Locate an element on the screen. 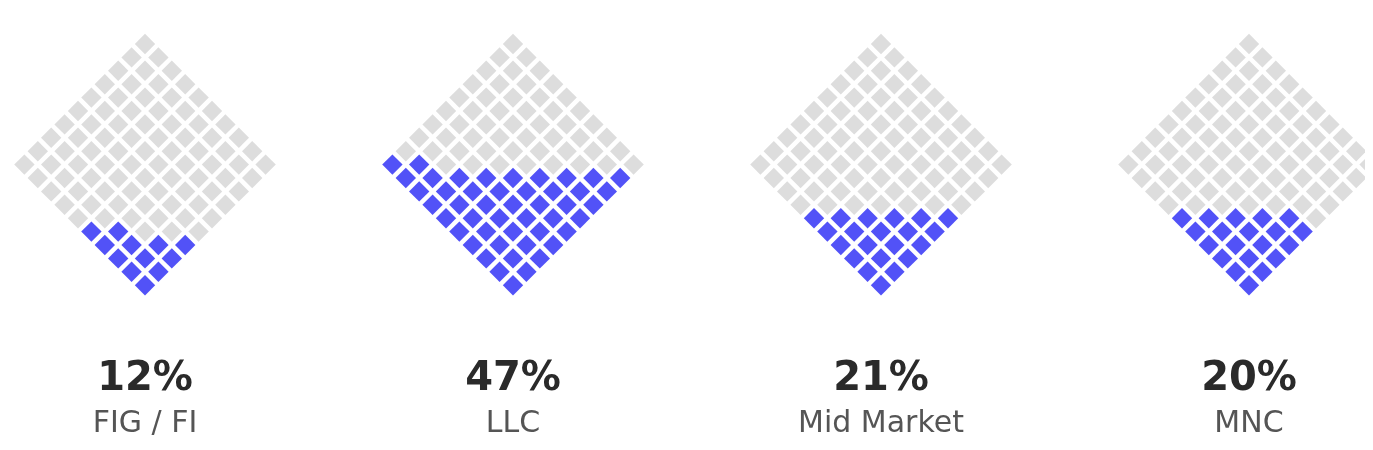  data-label: 21% is located at coordinates (881, 376).